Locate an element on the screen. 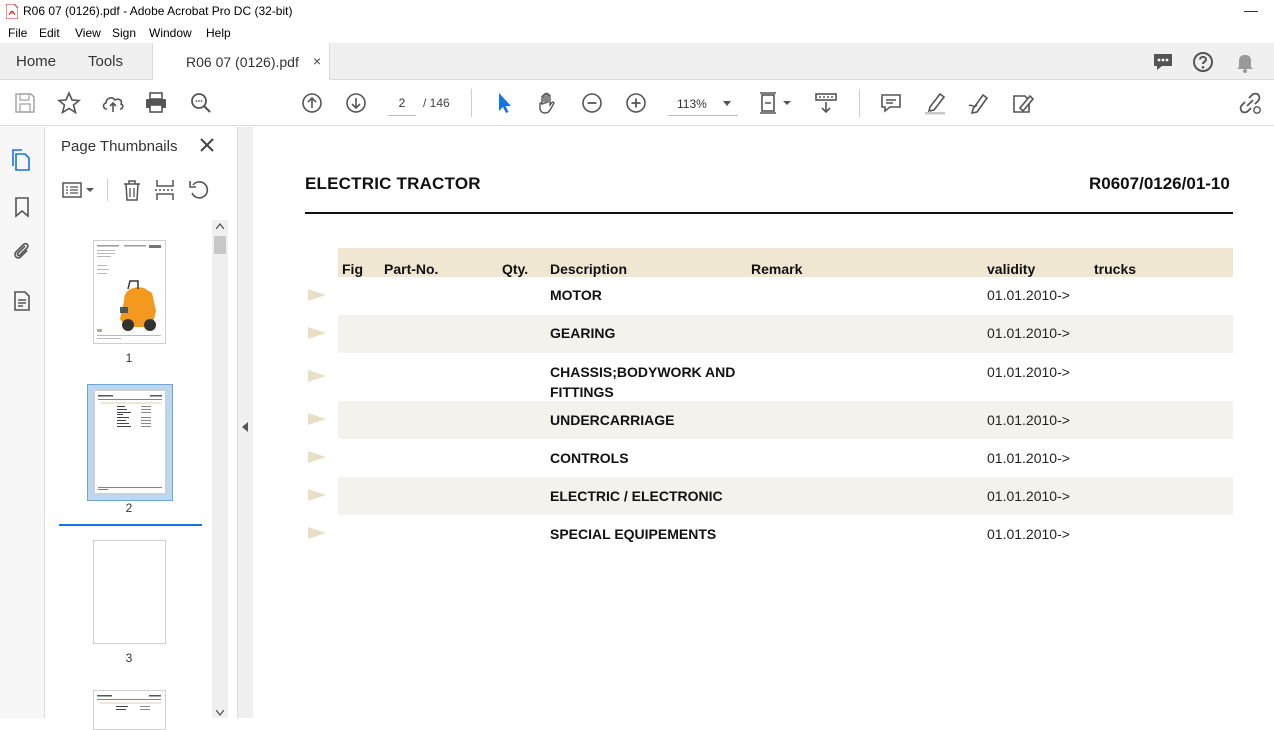 Image resolution: width=1274 pixels, height=730 pixels. tab-tools: Tools is located at coordinates (106, 61).